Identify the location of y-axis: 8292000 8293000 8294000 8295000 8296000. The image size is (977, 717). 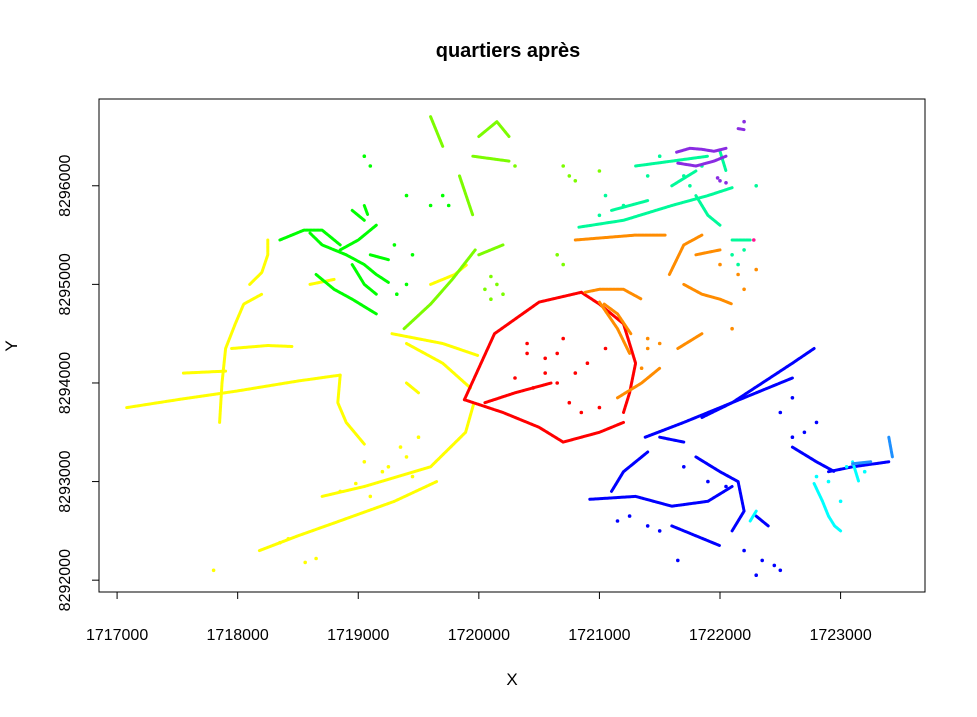
(78, 383).